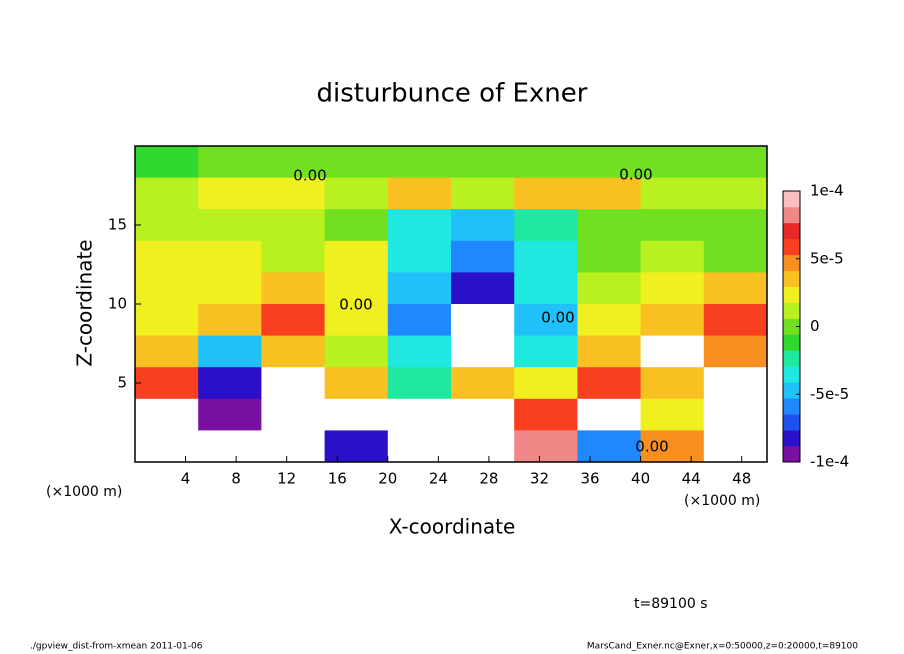 This screenshot has width=904, height=654. What do you see at coordinates (236, 479) in the screenshot?
I see `x-tick-label: 8` at bounding box center [236, 479].